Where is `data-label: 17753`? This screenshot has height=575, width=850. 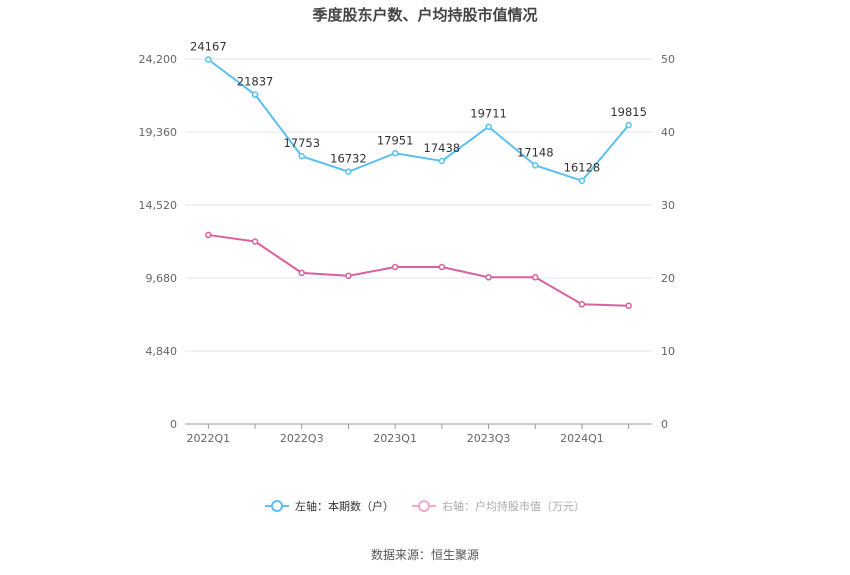
data-label: 17753 is located at coordinates (301, 143).